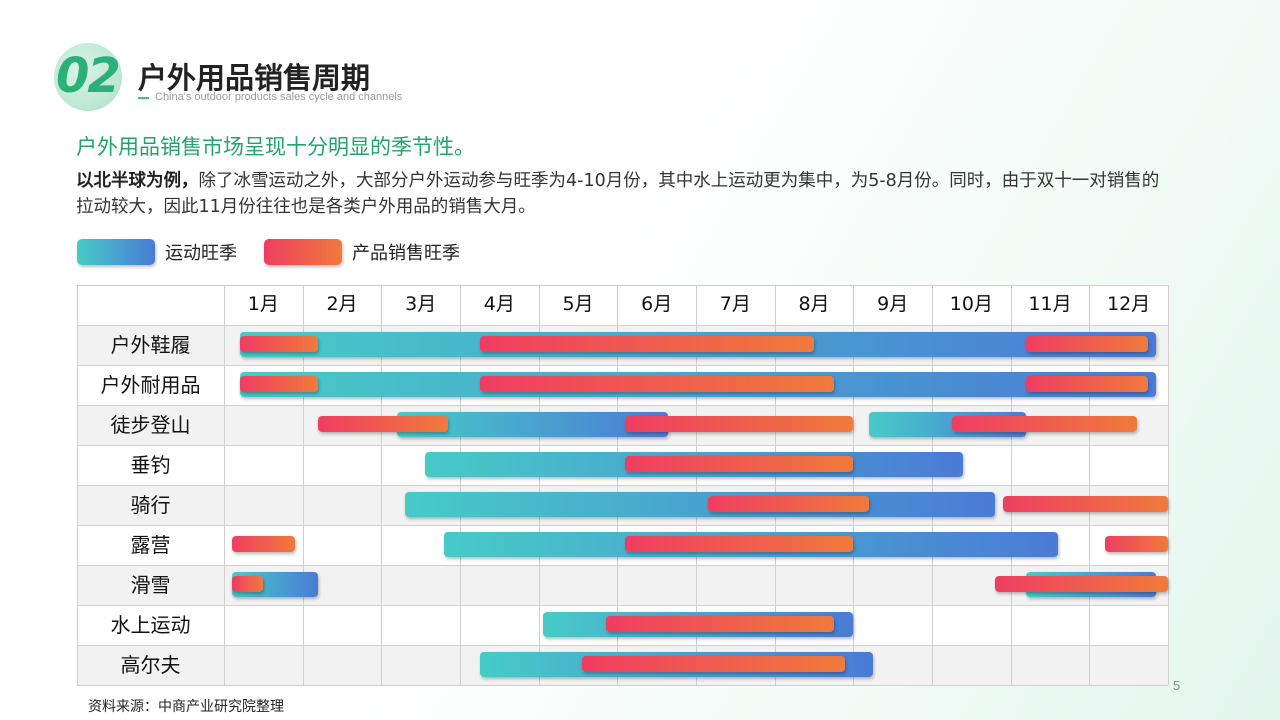  Describe the element at coordinates (1129, 304) in the screenshot. I see `month-label: 12月` at that location.